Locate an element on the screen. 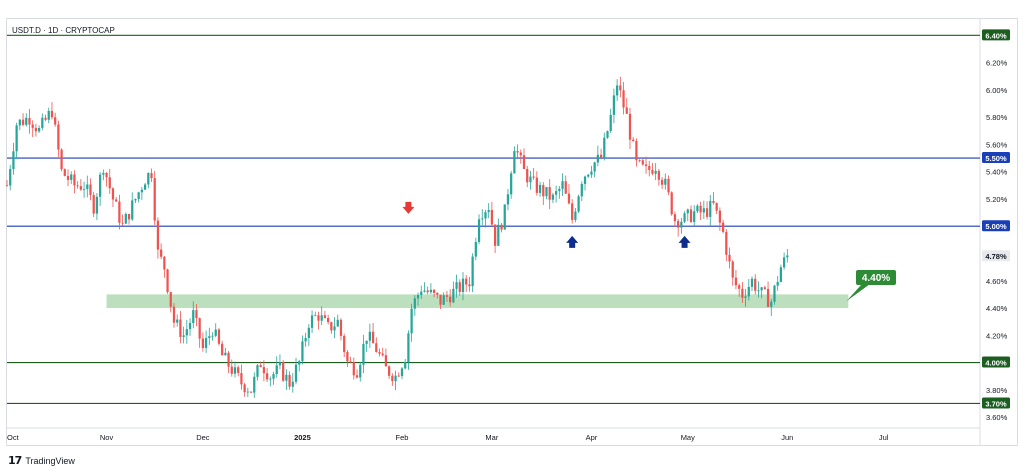 The height and width of the screenshot is (472, 1024). x-tick-label: Jun is located at coordinates (787, 437).